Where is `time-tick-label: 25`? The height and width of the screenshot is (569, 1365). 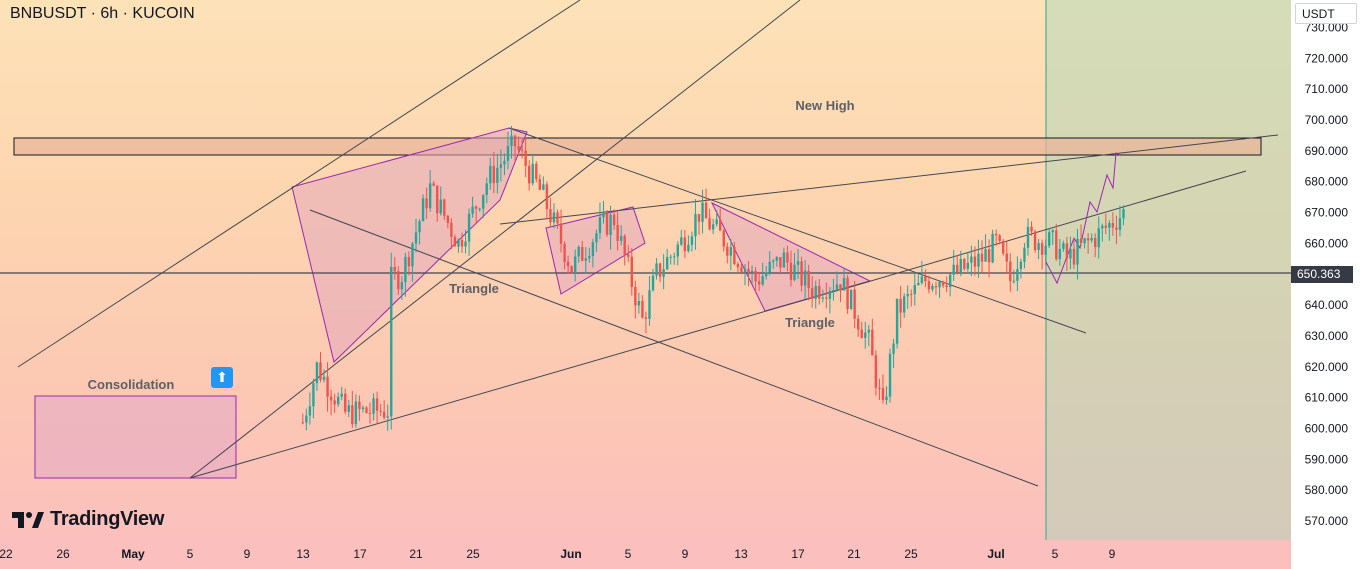
time-tick-label: 25 is located at coordinates (473, 554).